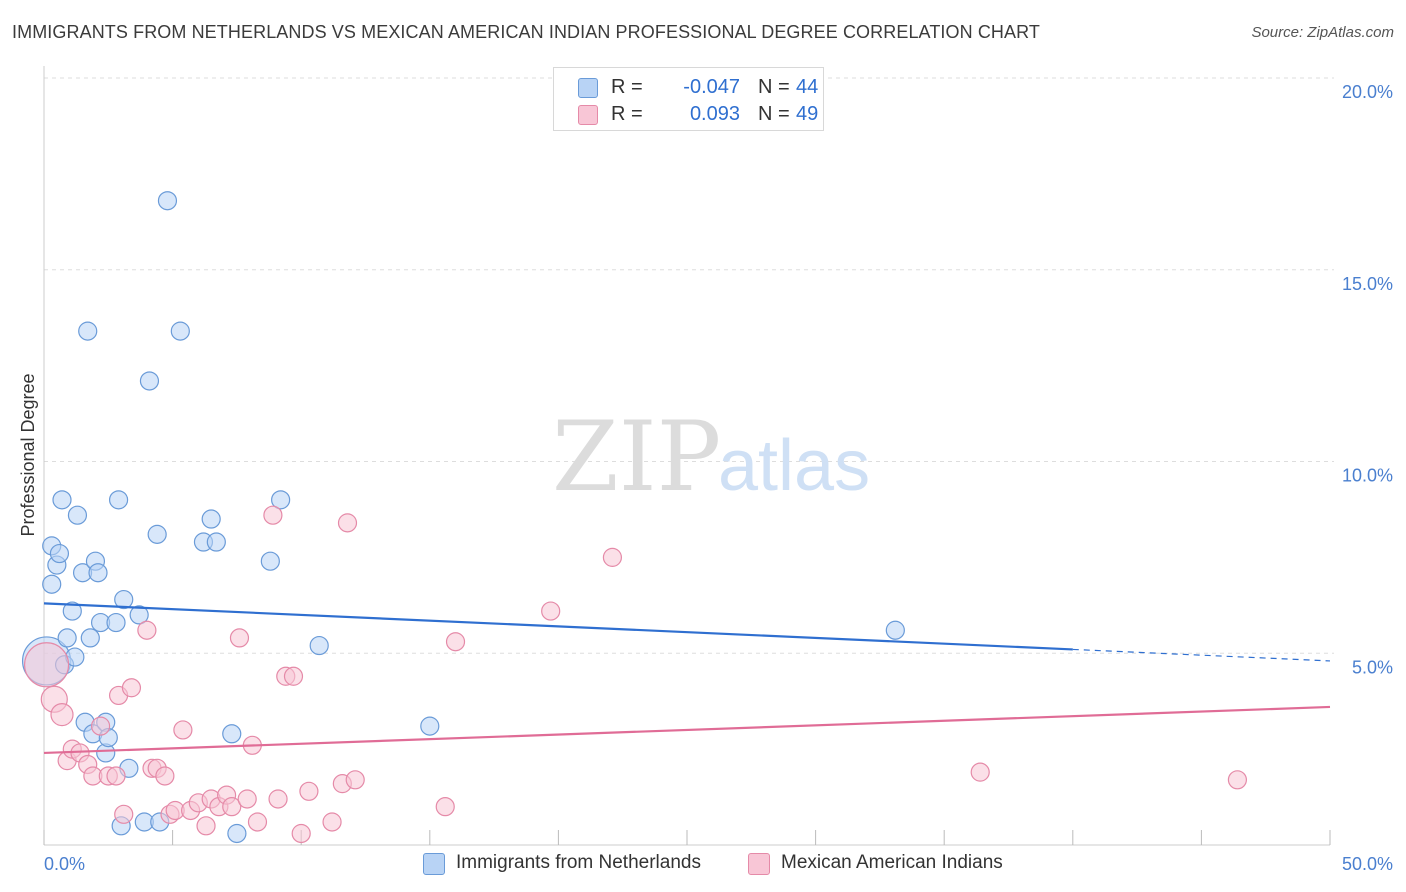 Image resolution: width=1406 pixels, height=892 pixels. What do you see at coordinates (636, 457) in the screenshot?
I see `watermark-zip: ZIP` at bounding box center [636, 457].